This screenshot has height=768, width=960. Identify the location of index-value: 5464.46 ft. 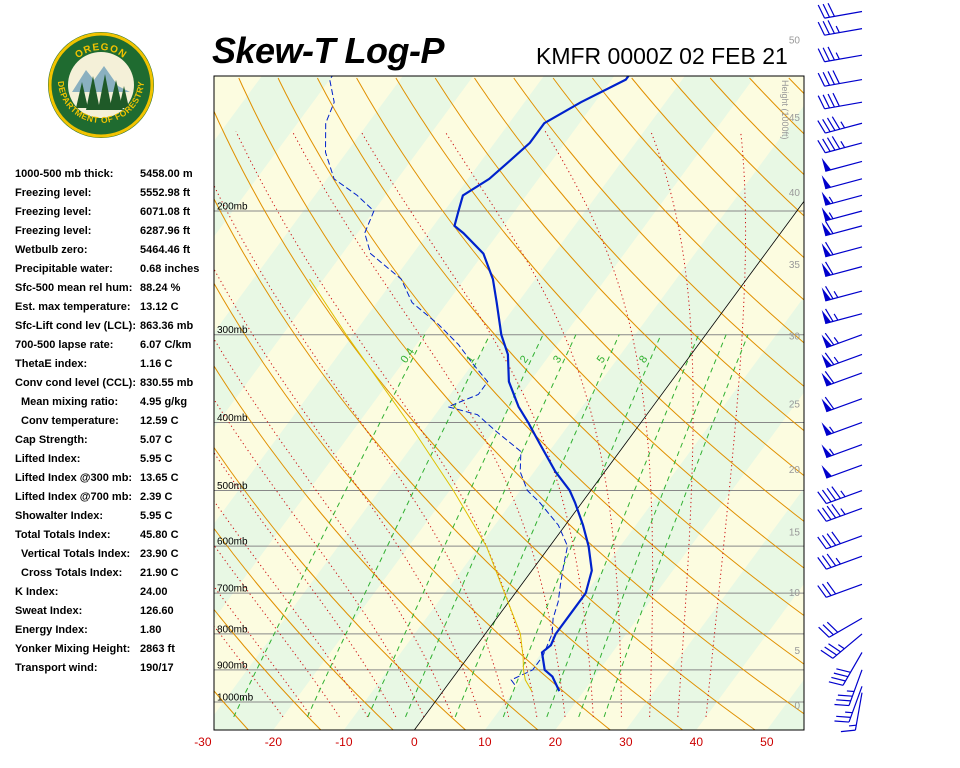
(165, 250).